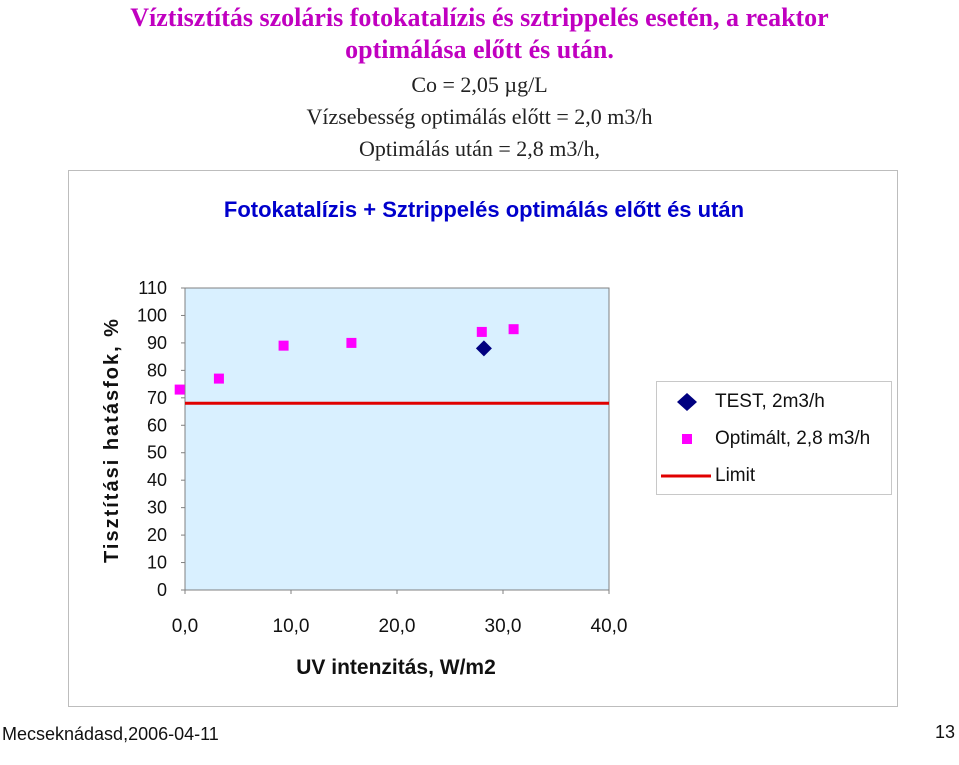 This screenshot has width=959, height=765. What do you see at coordinates (152, 288) in the screenshot?
I see `y-tick-label: 110` at bounding box center [152, 288].